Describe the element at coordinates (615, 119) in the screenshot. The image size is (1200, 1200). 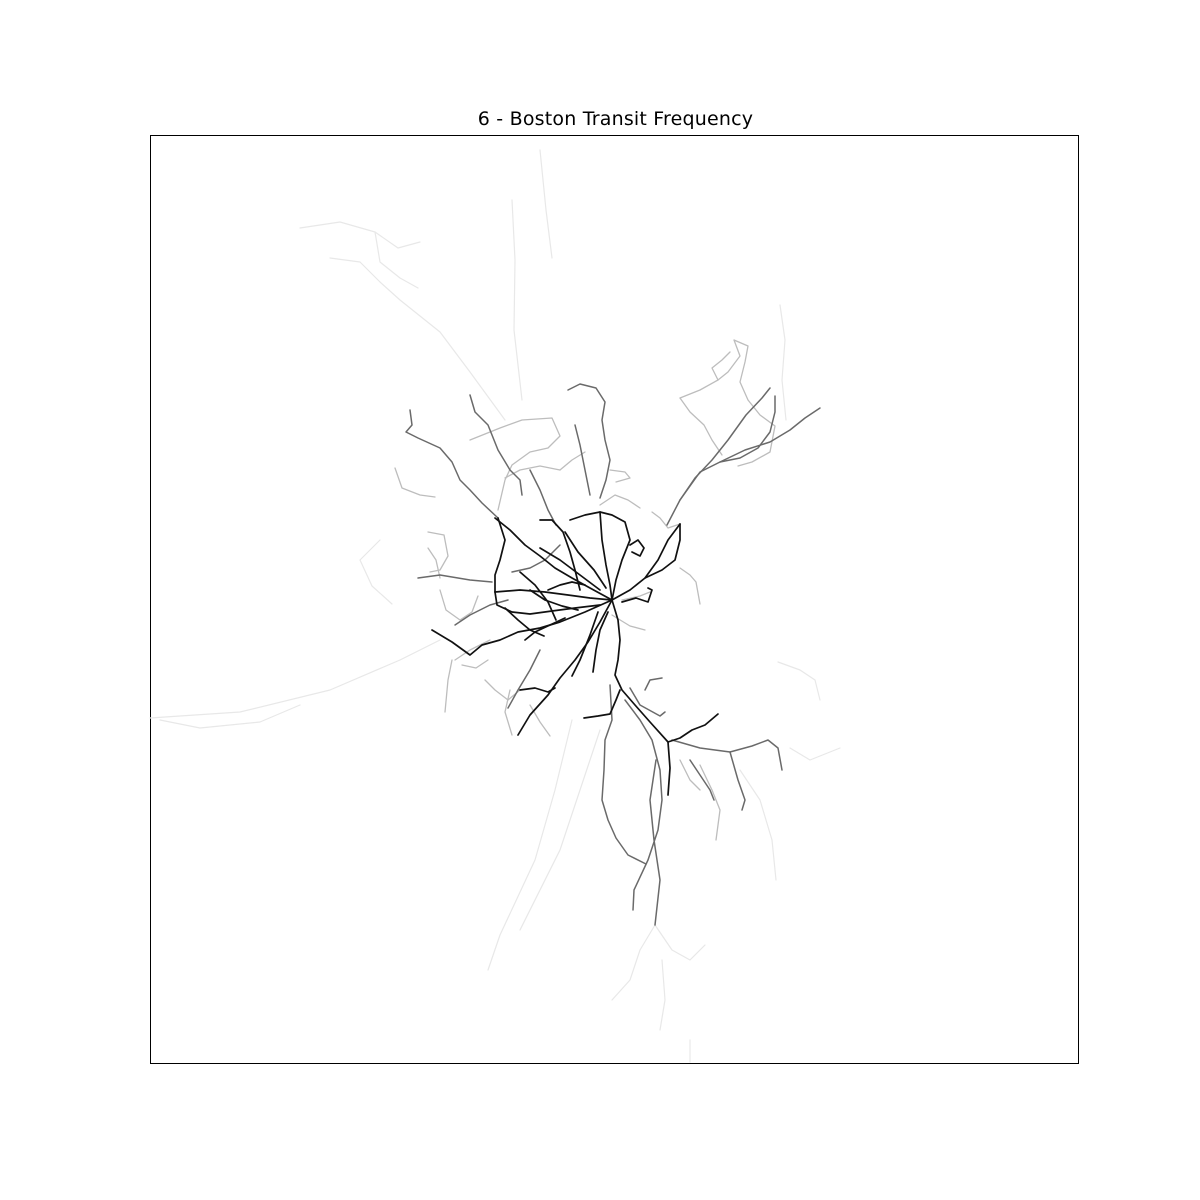
I see `chart-title: 6 - Boston Transit Frequency` at that location.